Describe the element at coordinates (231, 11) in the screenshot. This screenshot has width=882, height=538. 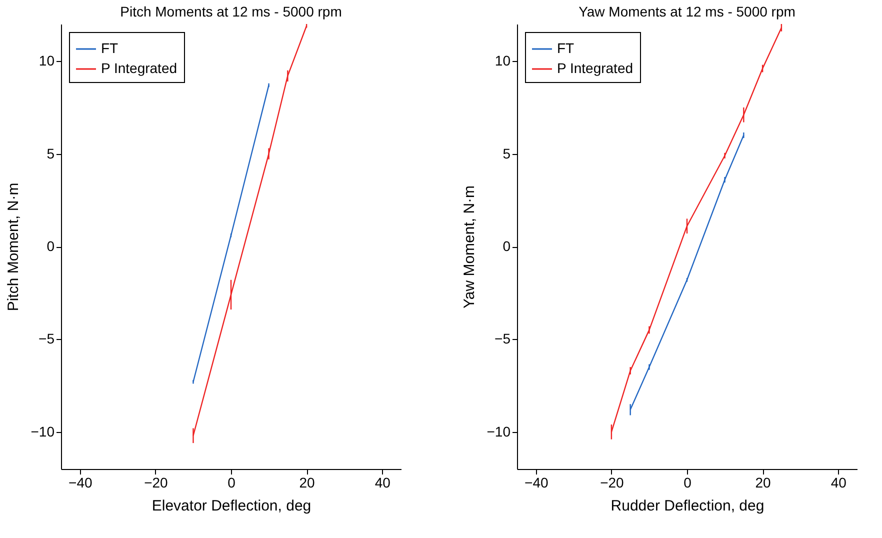
I see `chart-title: Pitch Moments at 12 ms - 5000 rpm` at that location.